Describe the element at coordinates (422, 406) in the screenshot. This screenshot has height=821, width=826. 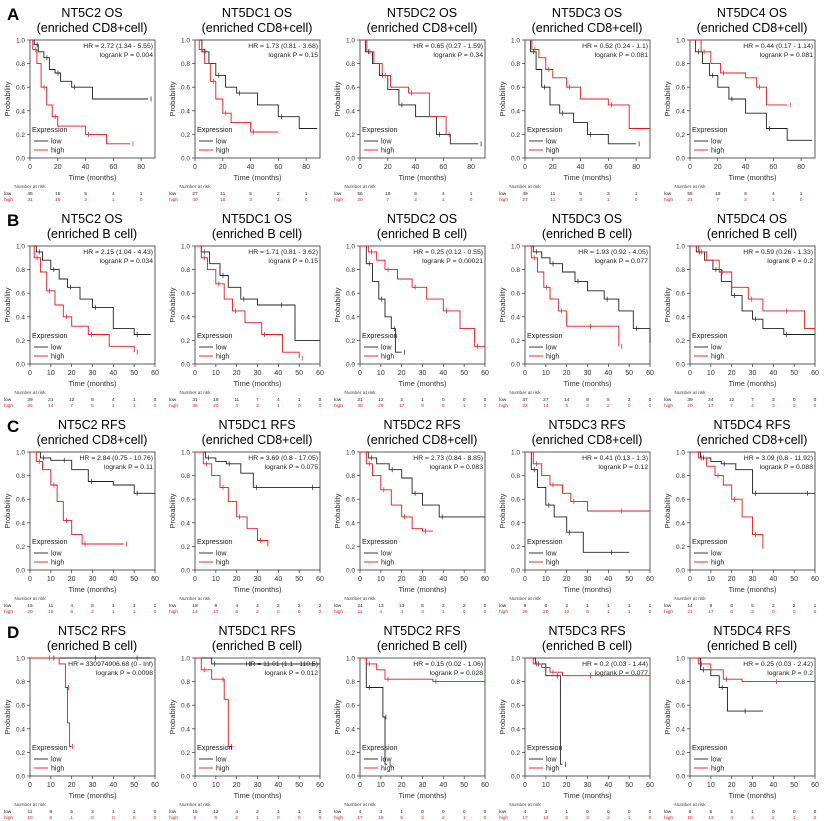
I see `risk-count-high: 9` at that location.